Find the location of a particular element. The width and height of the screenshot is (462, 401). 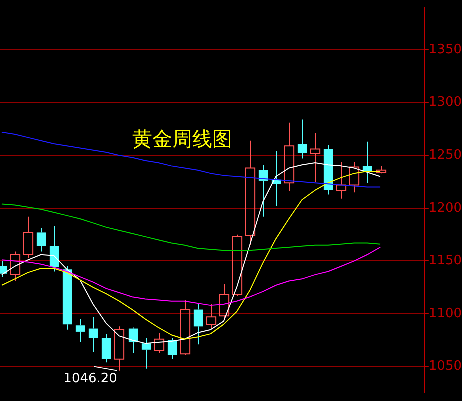

y-tick-label: 1200 is located at coordinates (445, 208).